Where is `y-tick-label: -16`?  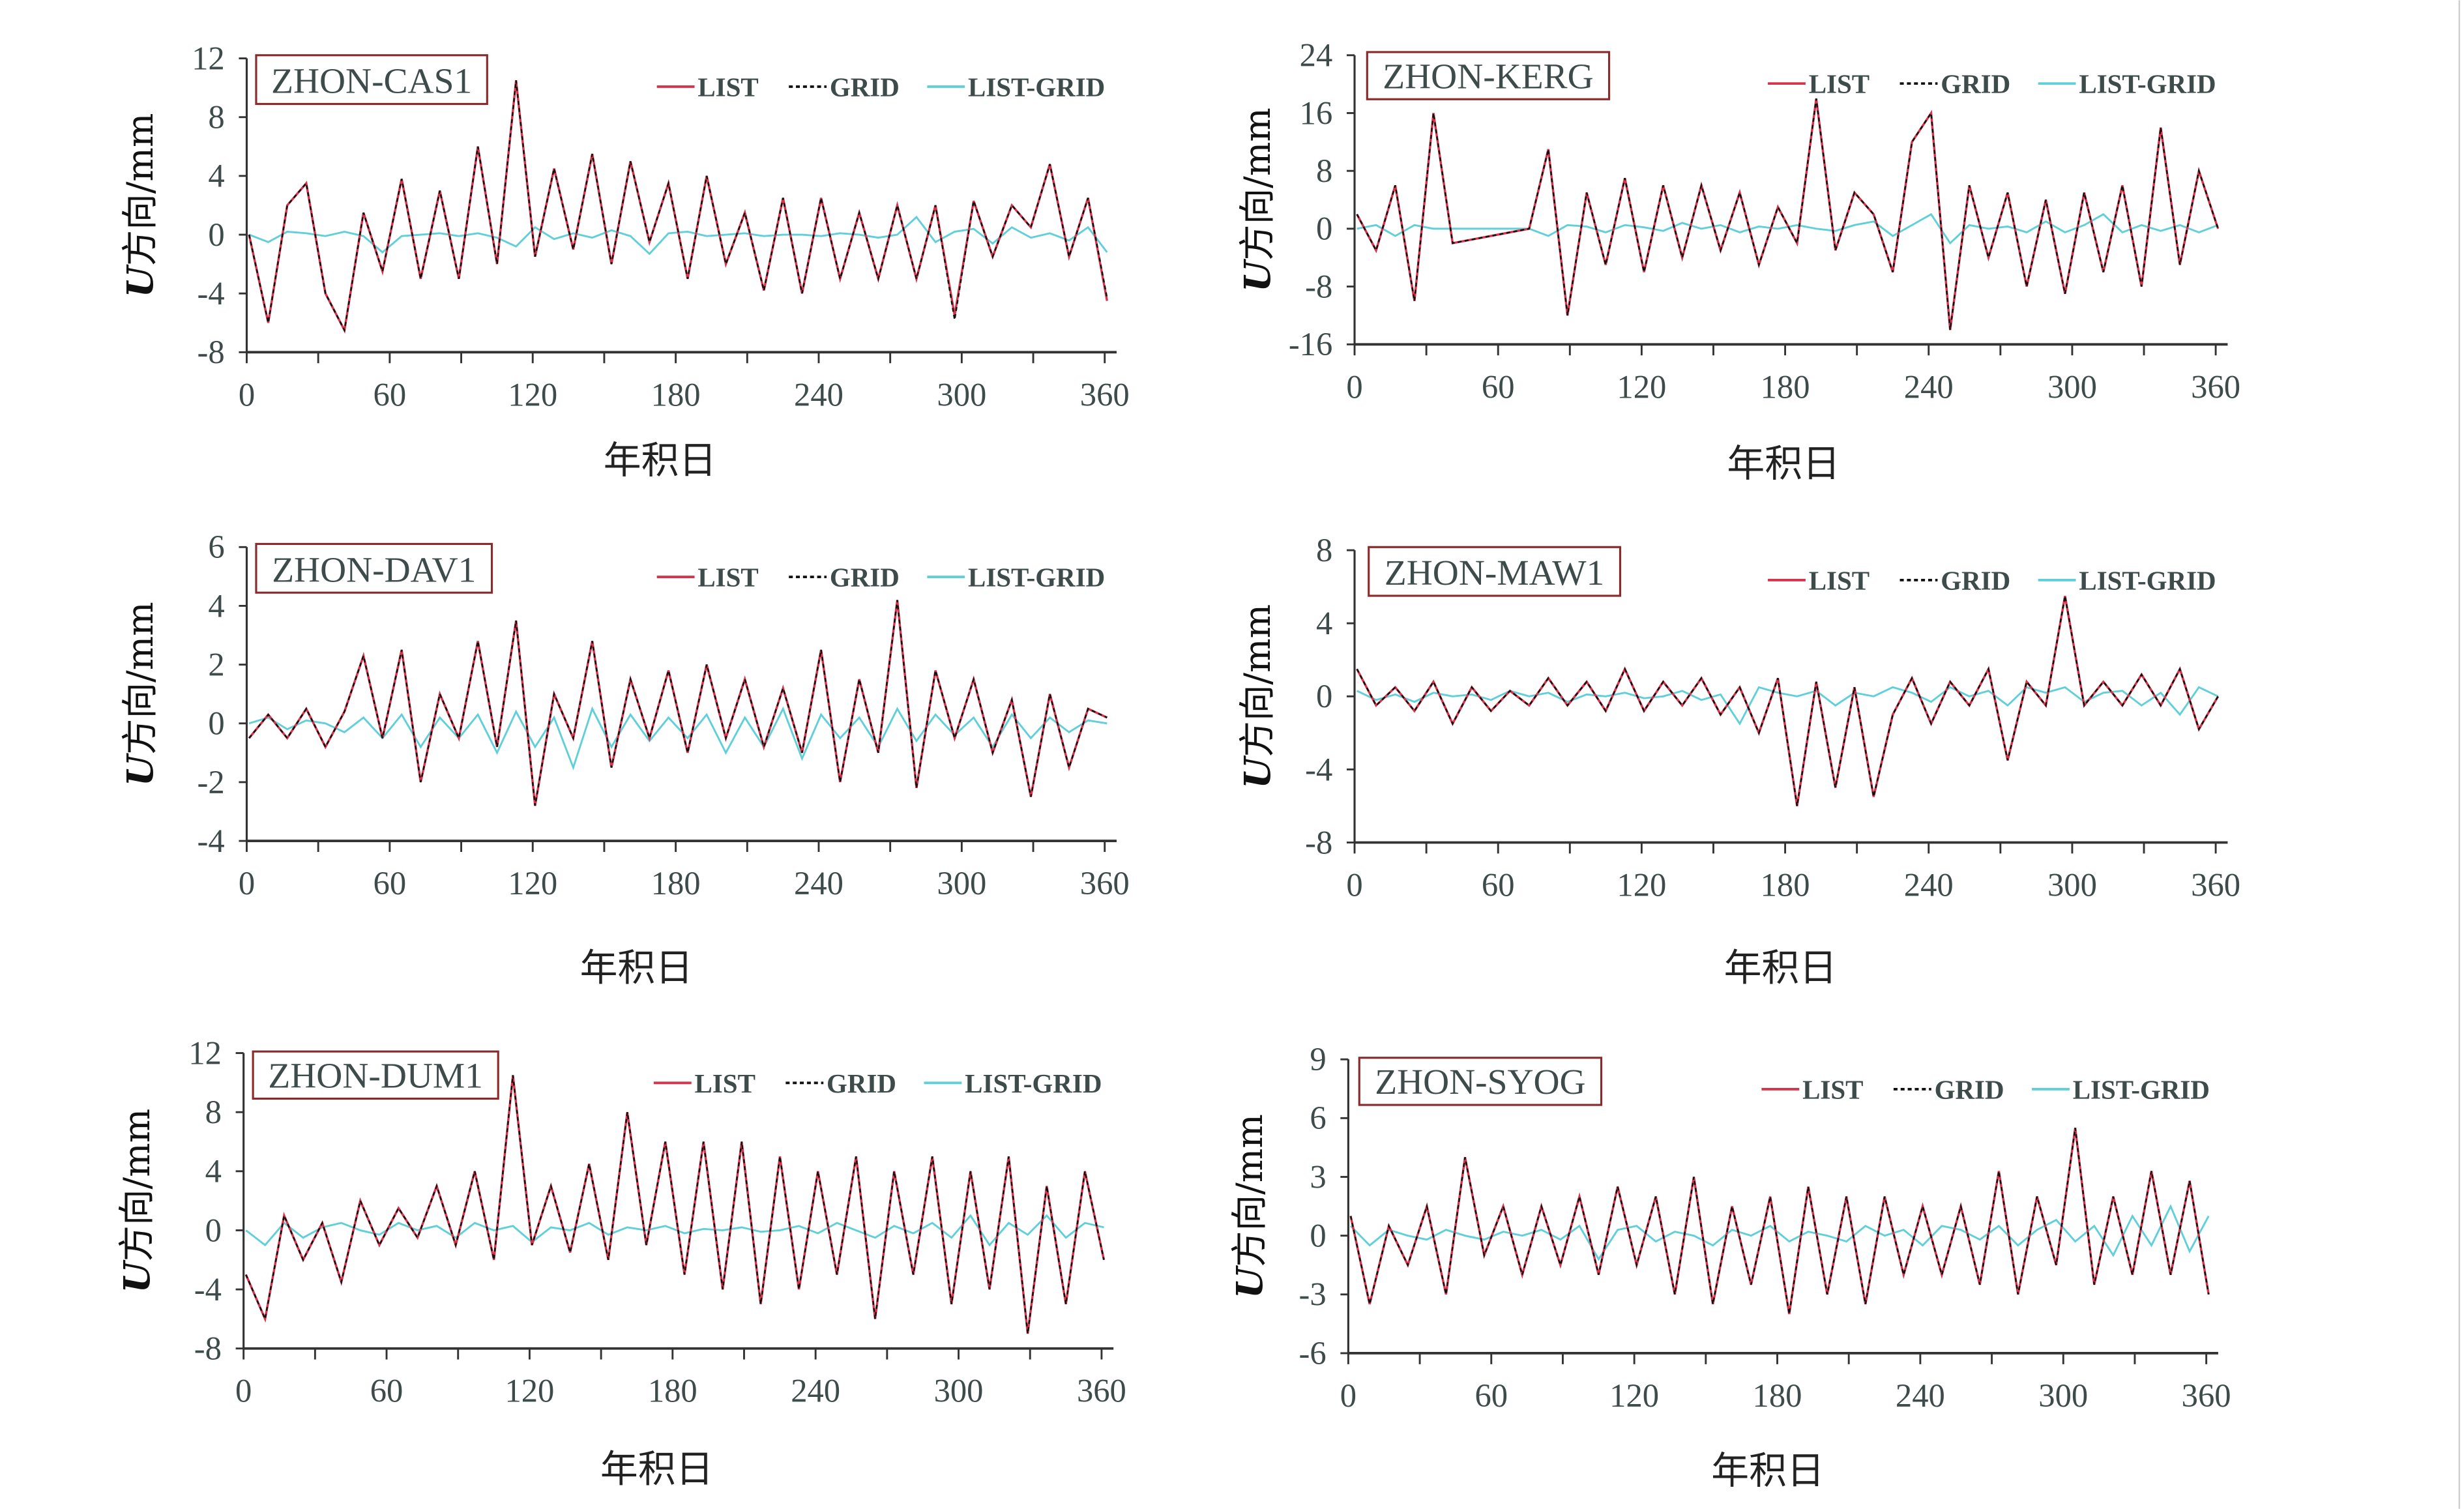 y-tick-label: -16 is located at coordinates (1311, 344).